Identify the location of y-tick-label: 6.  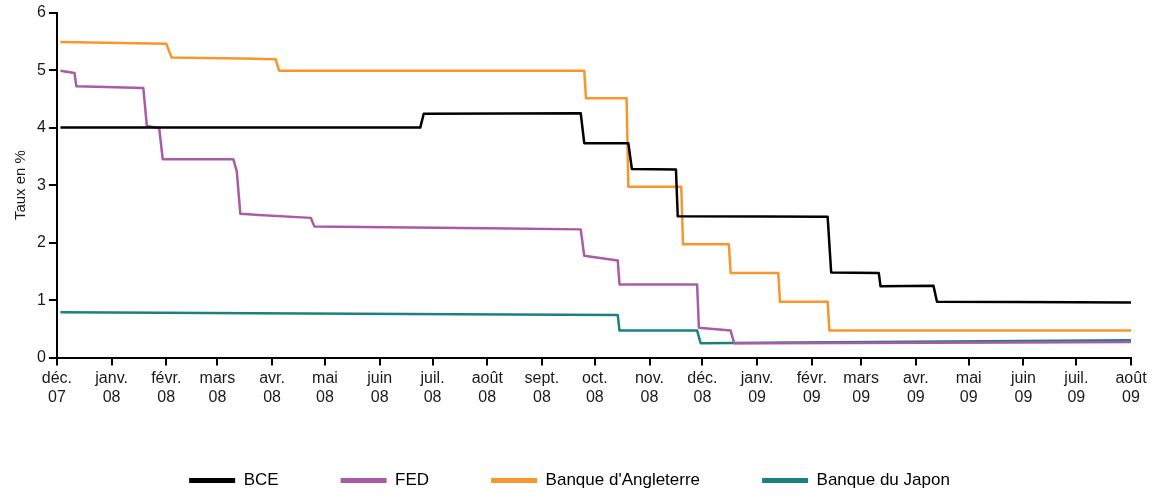
(41, 12).